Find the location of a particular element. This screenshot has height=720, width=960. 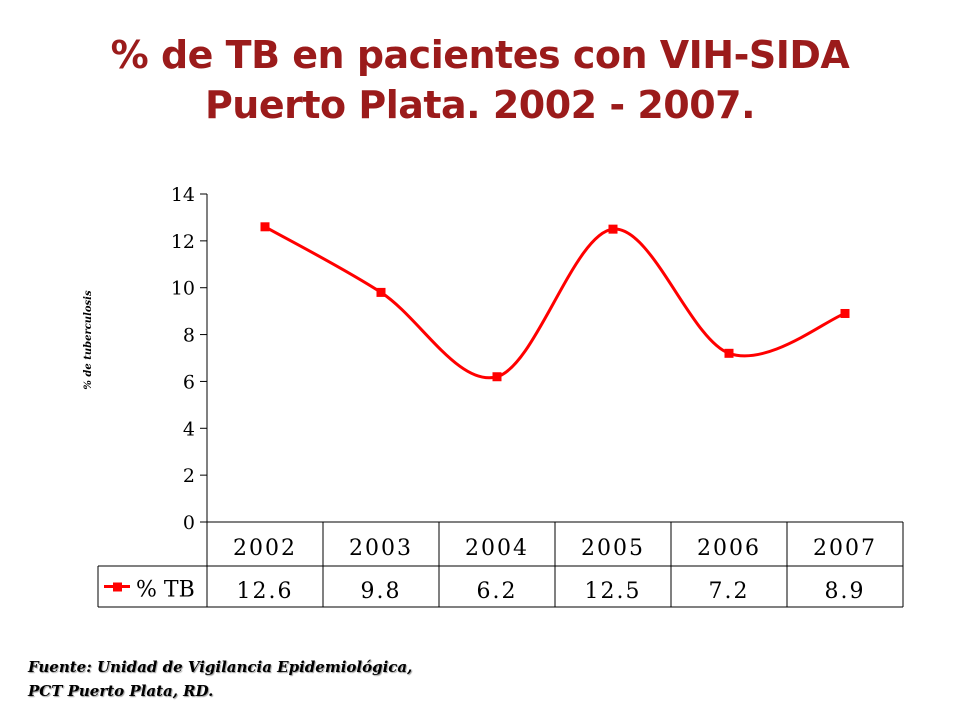

data-label: 12.6 is located at coordinates (265, 591).